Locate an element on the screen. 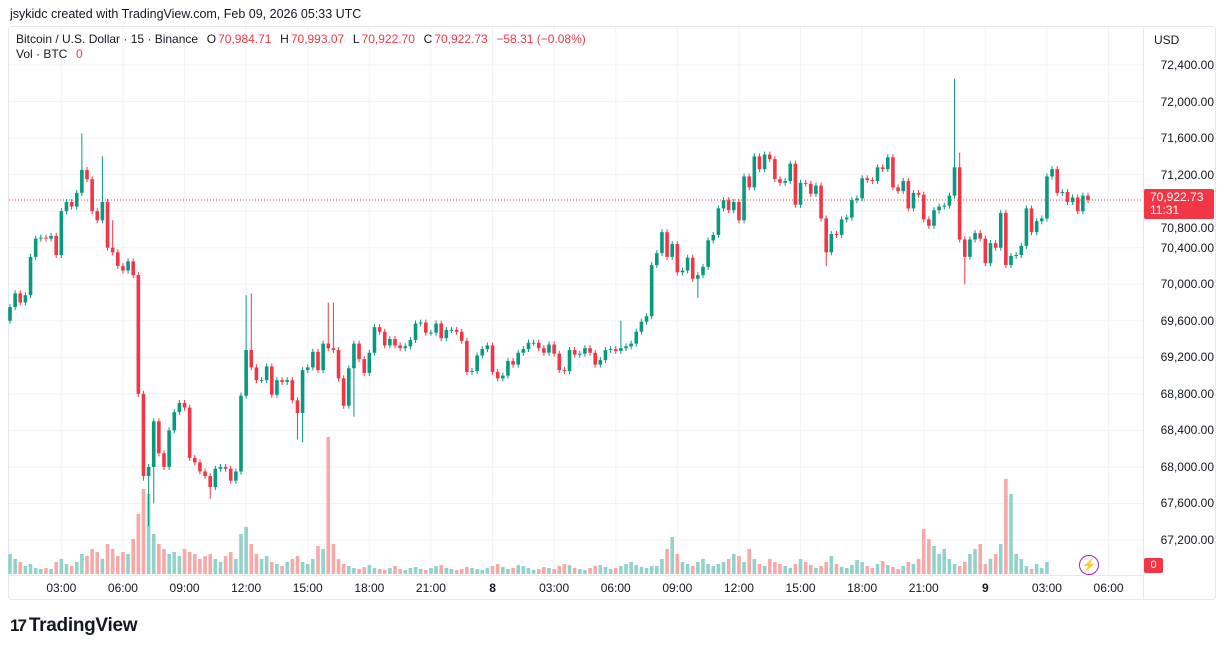 The image size is (1224, 654). price-tick-label: 72,400.00 is located at coordinates (1187, 65).